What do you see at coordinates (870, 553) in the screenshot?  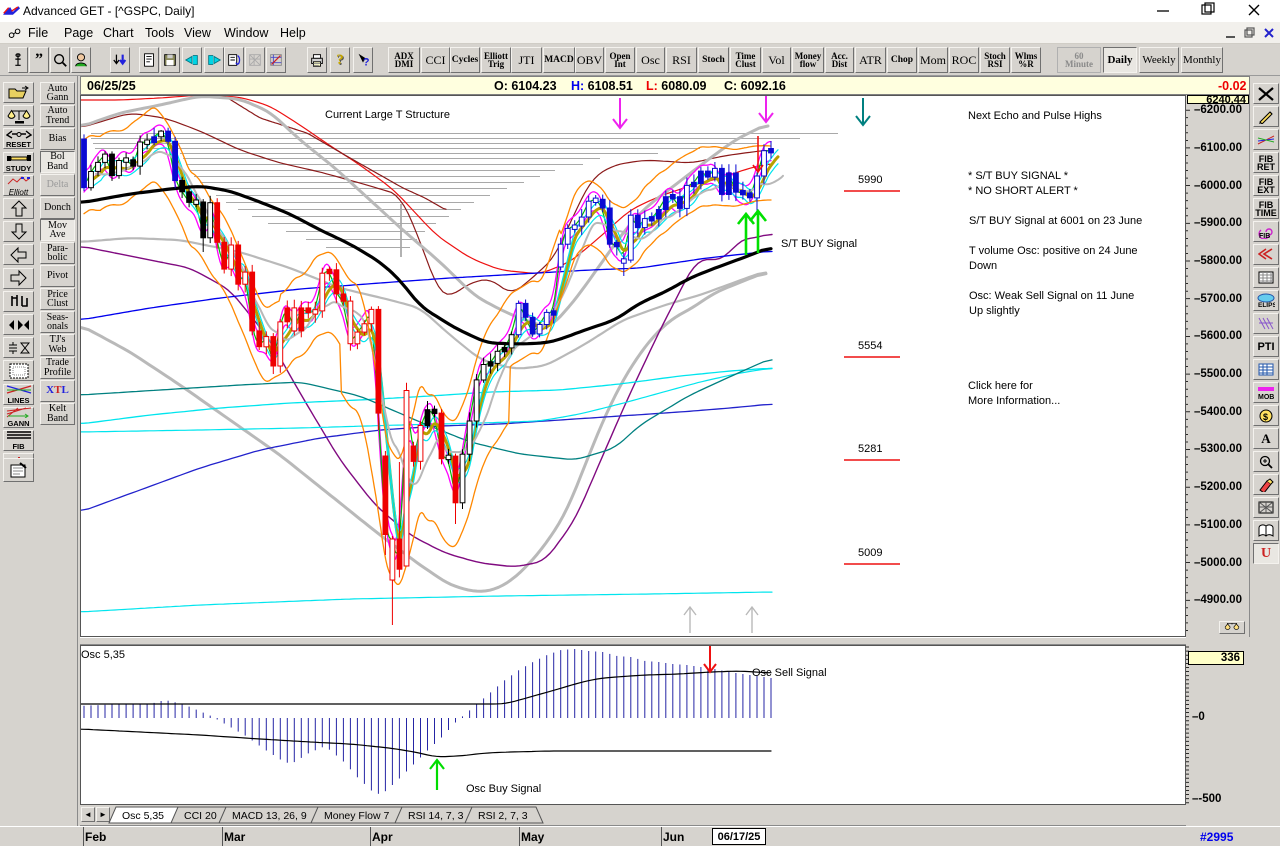 I see `svg-text: 5009` at bounding box center [870, 553].